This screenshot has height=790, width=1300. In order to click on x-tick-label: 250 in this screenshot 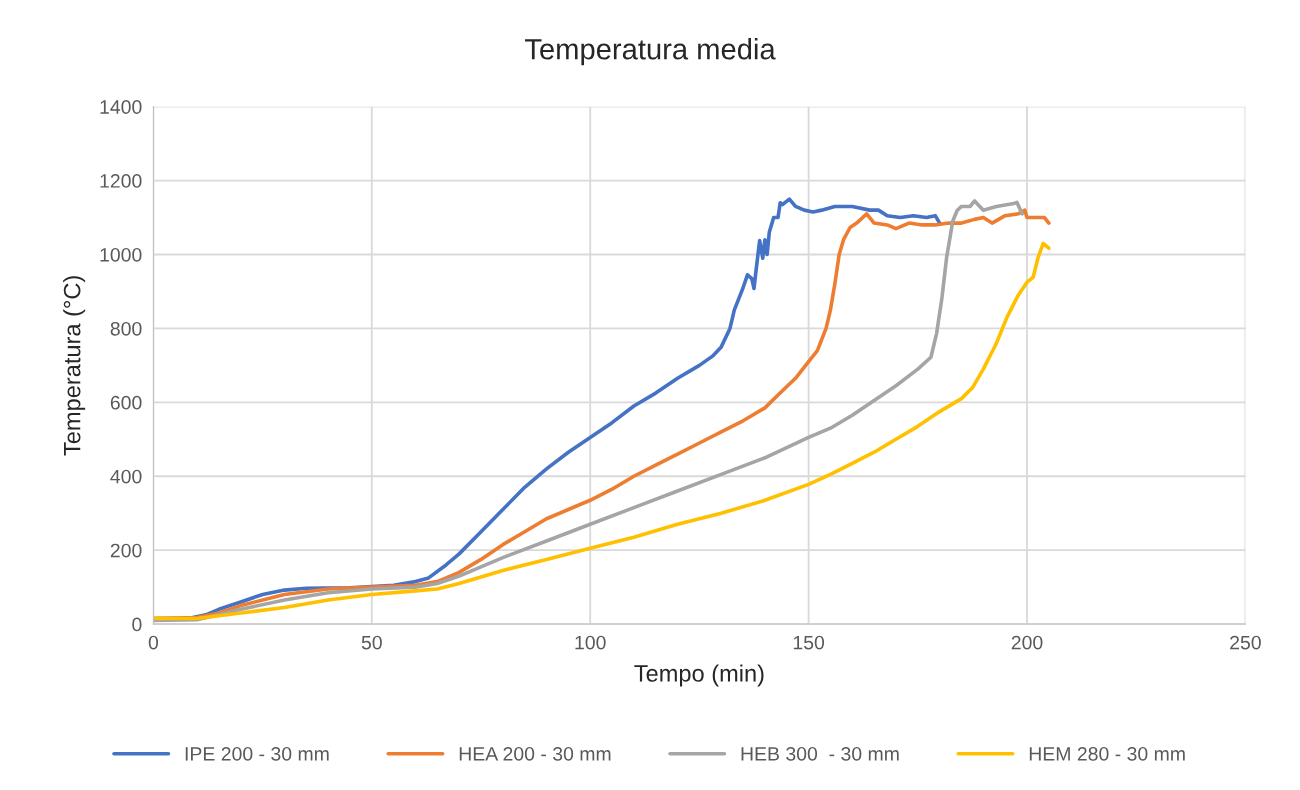, I will do `click(1245, 642)`.